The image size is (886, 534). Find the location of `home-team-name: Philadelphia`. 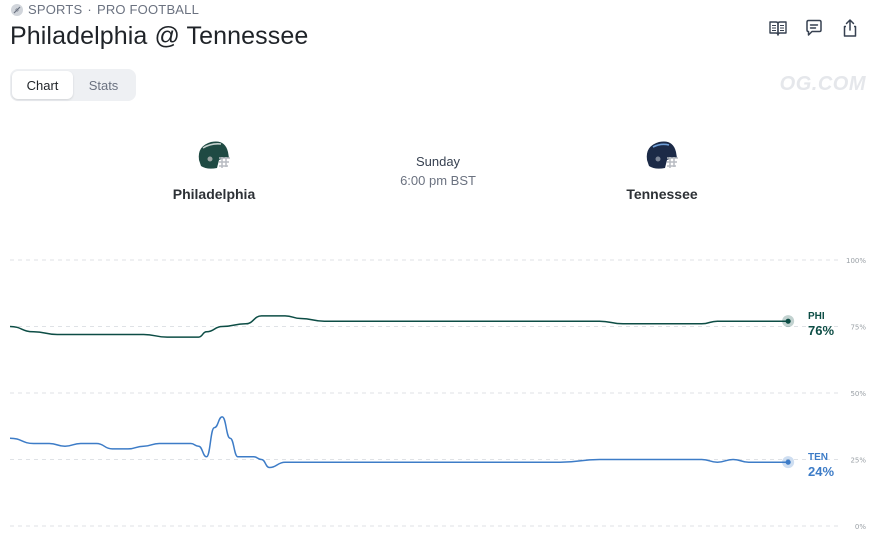

home-team-name: Philadelphia is located at coordinates (214, 194).